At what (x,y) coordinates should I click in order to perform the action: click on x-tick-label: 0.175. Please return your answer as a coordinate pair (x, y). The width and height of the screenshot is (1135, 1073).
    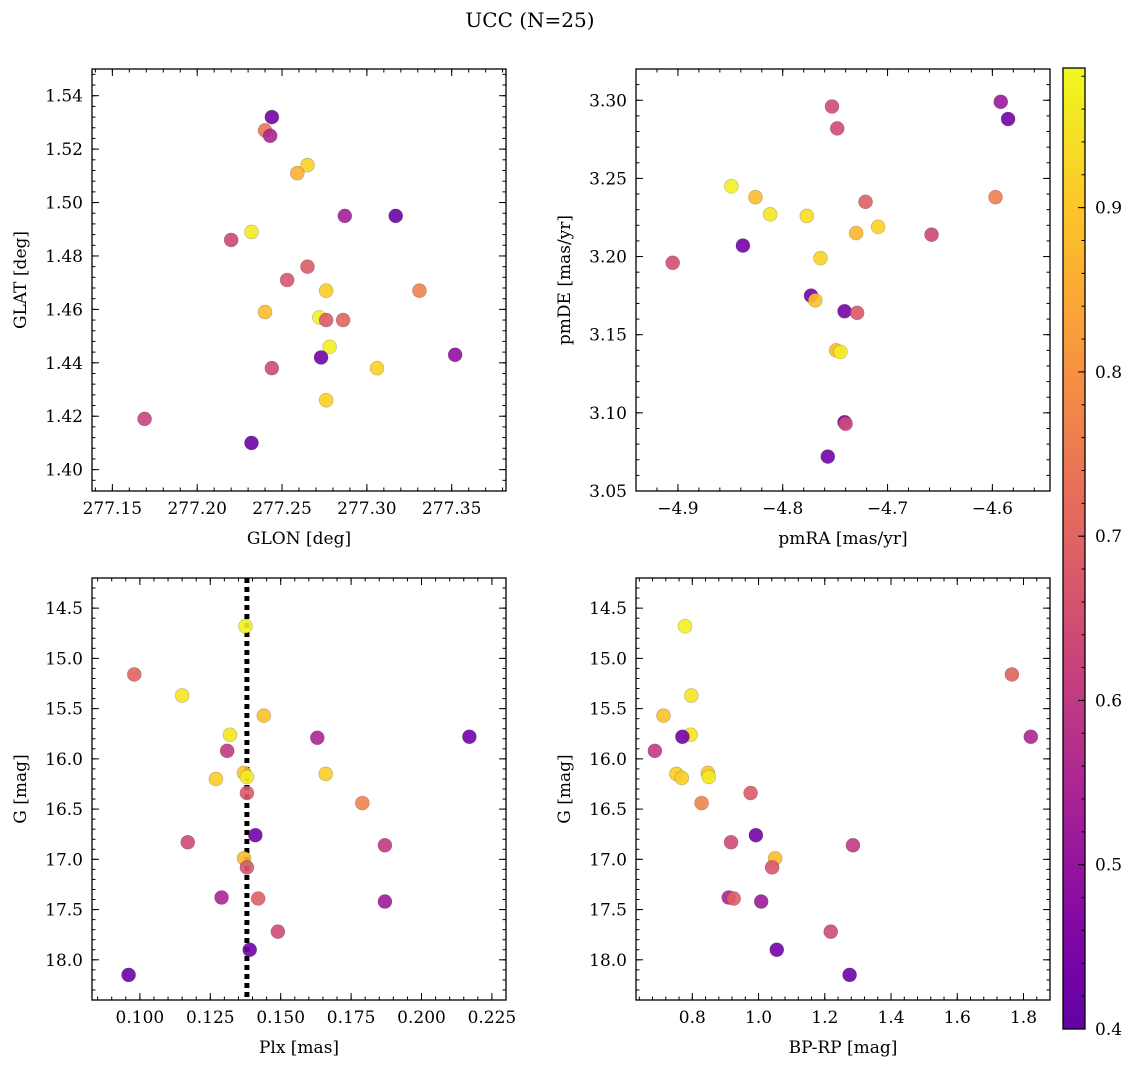
    Looking at the image, I should click on (351, 1018).